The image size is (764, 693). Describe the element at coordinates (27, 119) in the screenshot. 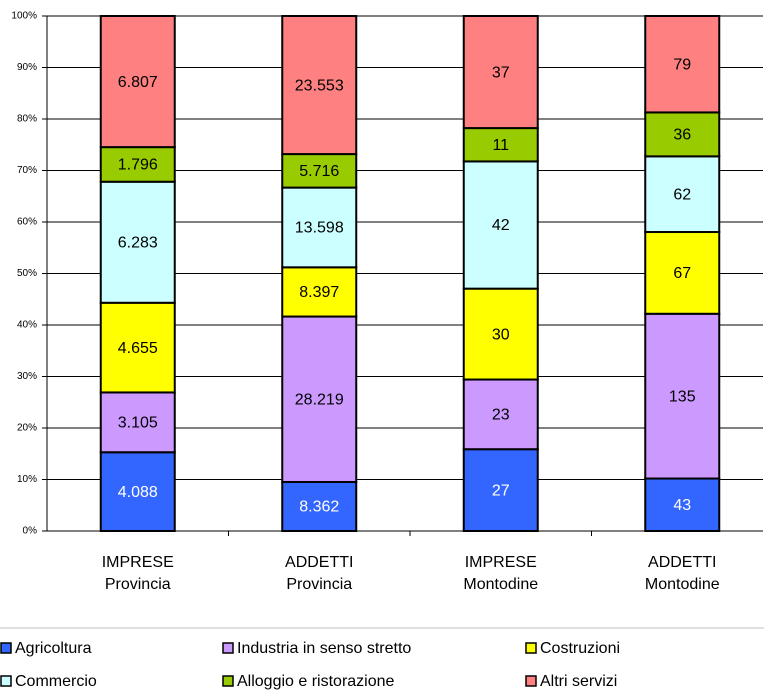

I see `y-tick-label: 80%` at that location.